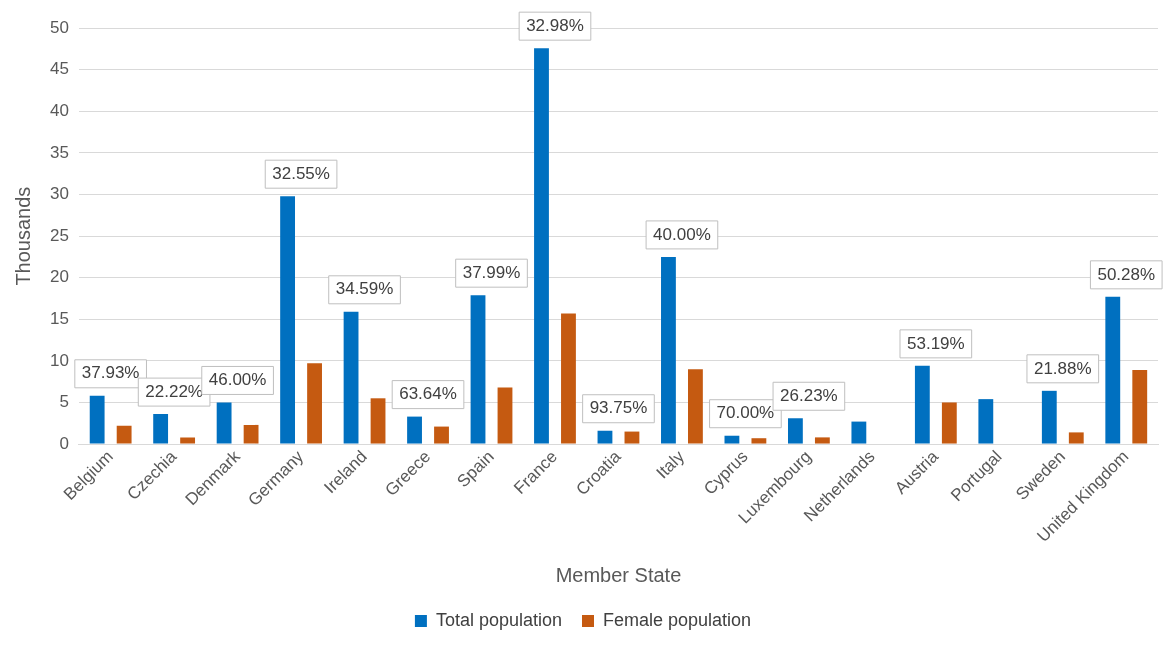 Image resolution: width=1176 pixels, height=648 pixels. What do you see at coordinates (110, 373) in the screenshot?
I see `annotation: 37.93%` at bounding box center [110, 373].